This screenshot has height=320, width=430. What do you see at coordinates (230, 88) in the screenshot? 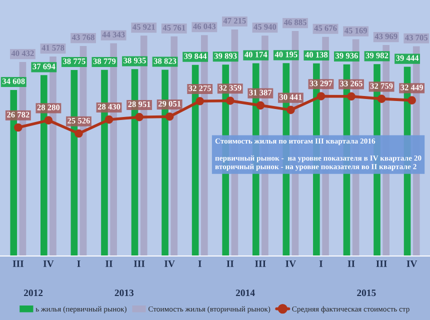
I see `data-label: 32 359` at bounding box center [230, 88].